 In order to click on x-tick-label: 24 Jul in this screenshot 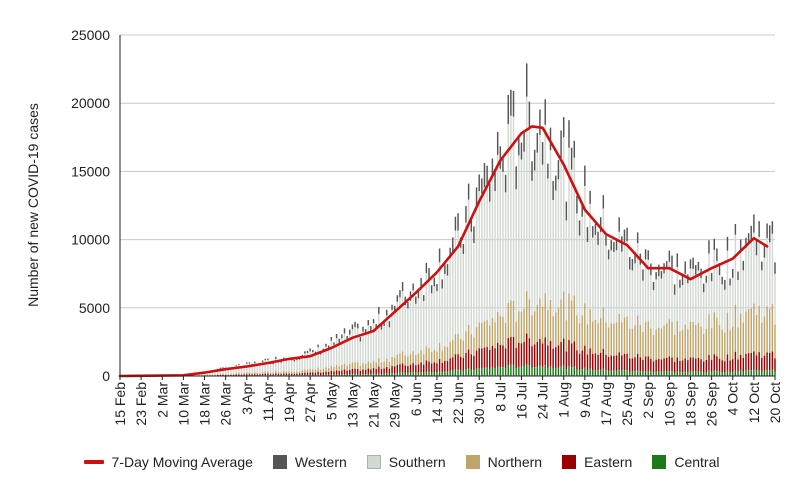, I will do `click(543, 400)`.